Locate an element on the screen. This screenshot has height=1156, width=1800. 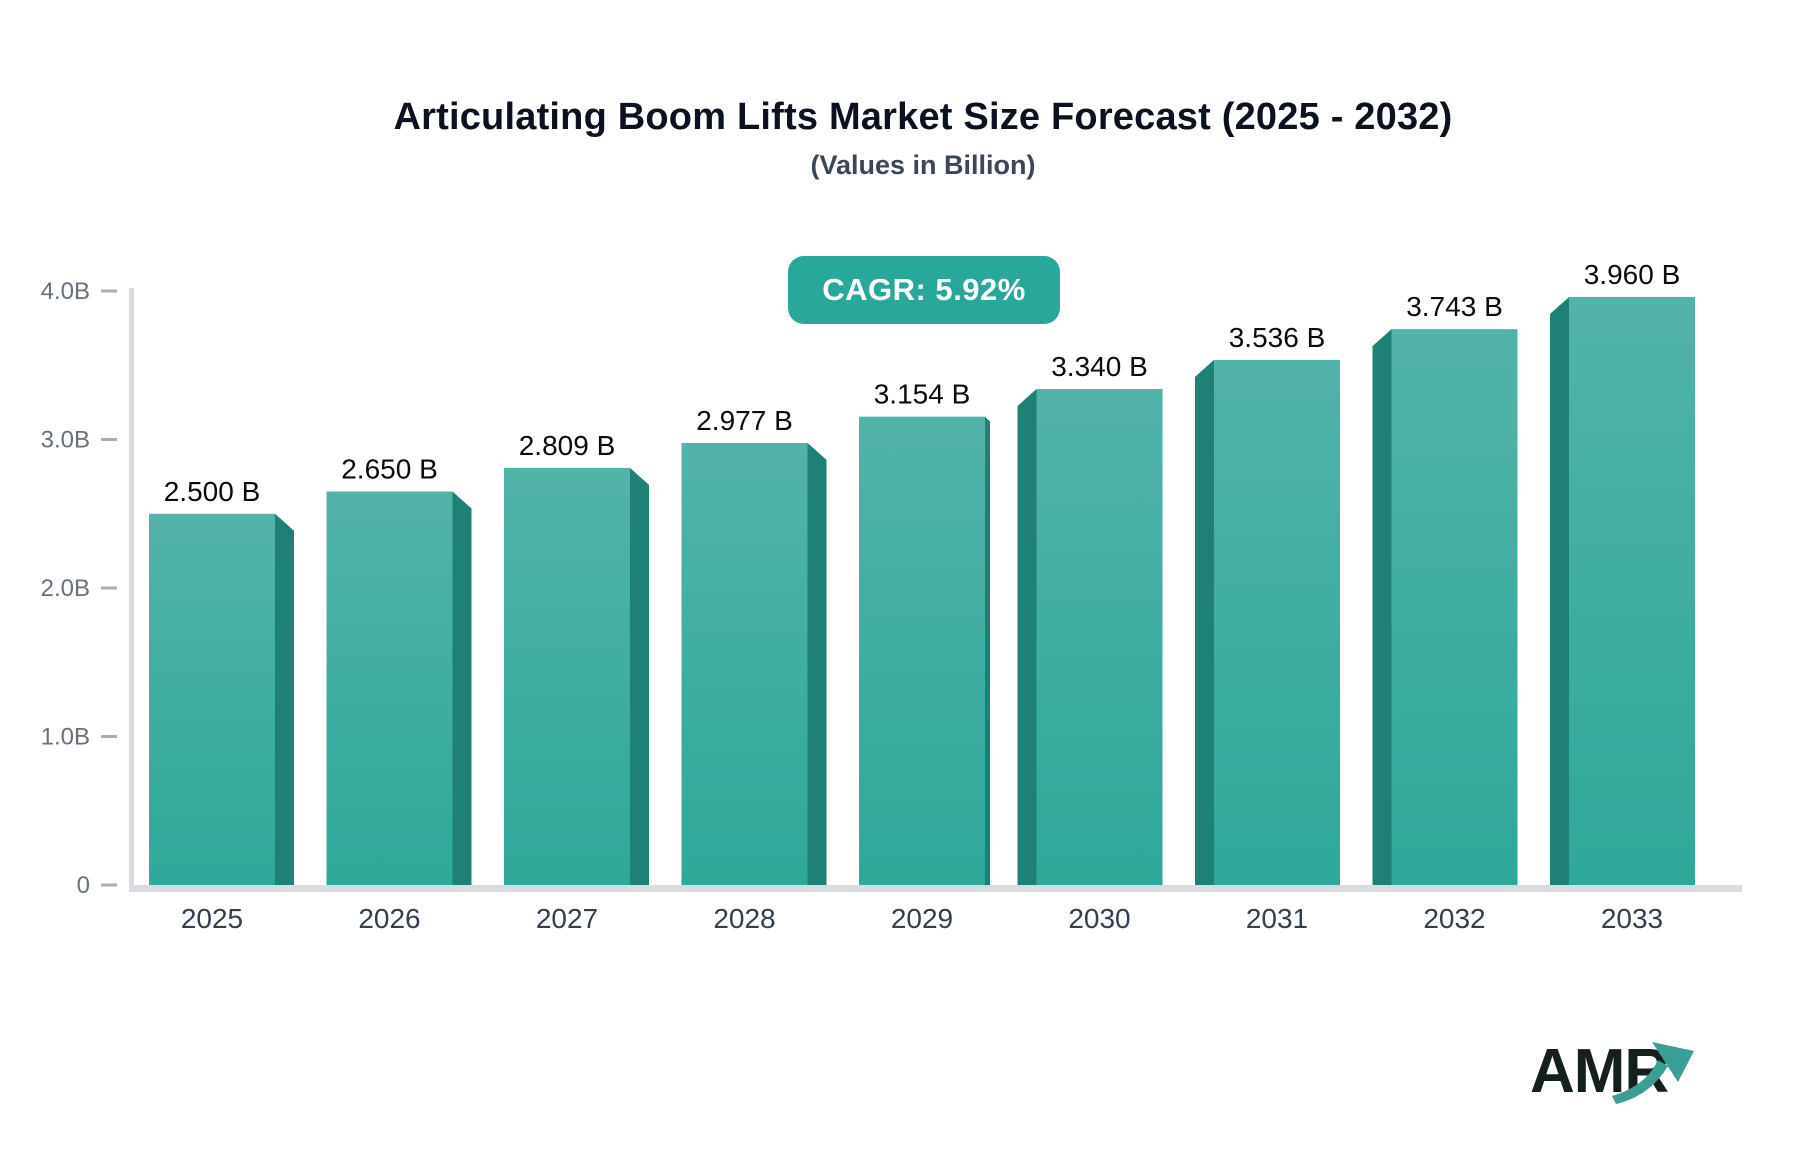
x-axis-label: 2031 is located at coordinates (1277, 918).